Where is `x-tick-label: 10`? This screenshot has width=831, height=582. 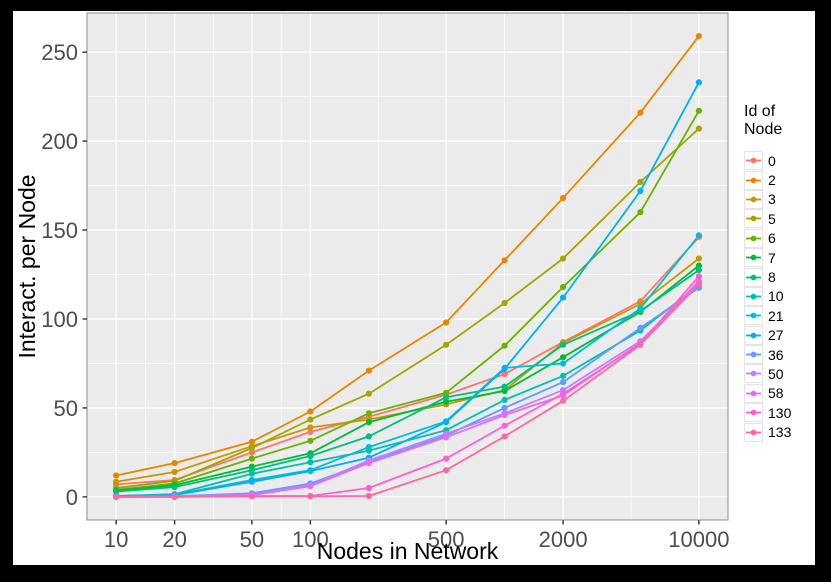
x-tick-label: 10 is located at coordinates (116, 539).